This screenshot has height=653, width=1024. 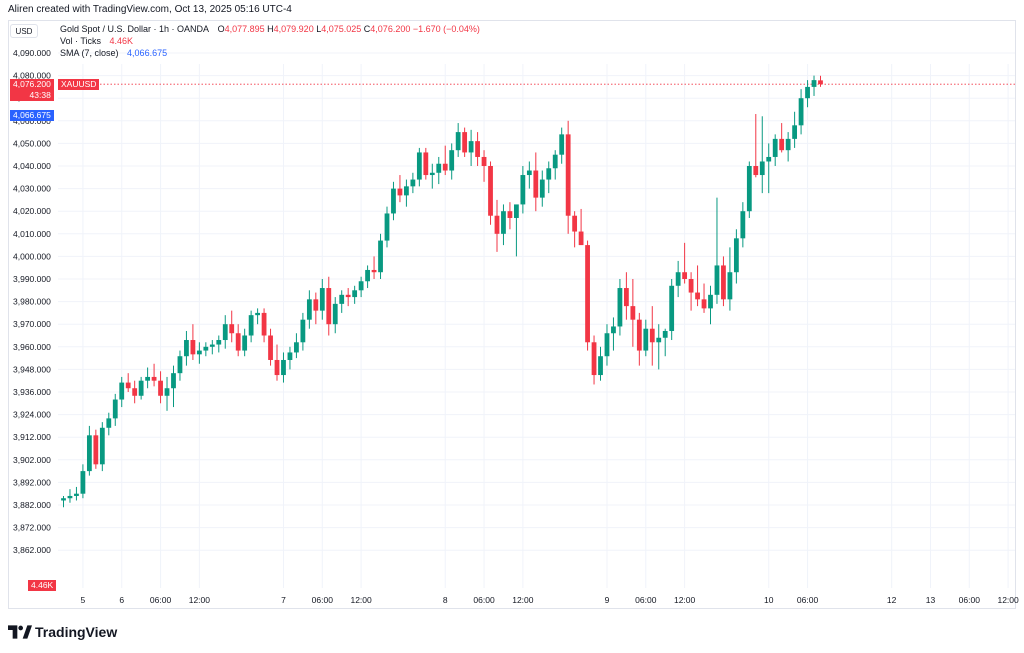 What do you see at coordinates (319, 29) in the screenshot?
I see `legend-l-label: L` at bounding box center [319, 29].